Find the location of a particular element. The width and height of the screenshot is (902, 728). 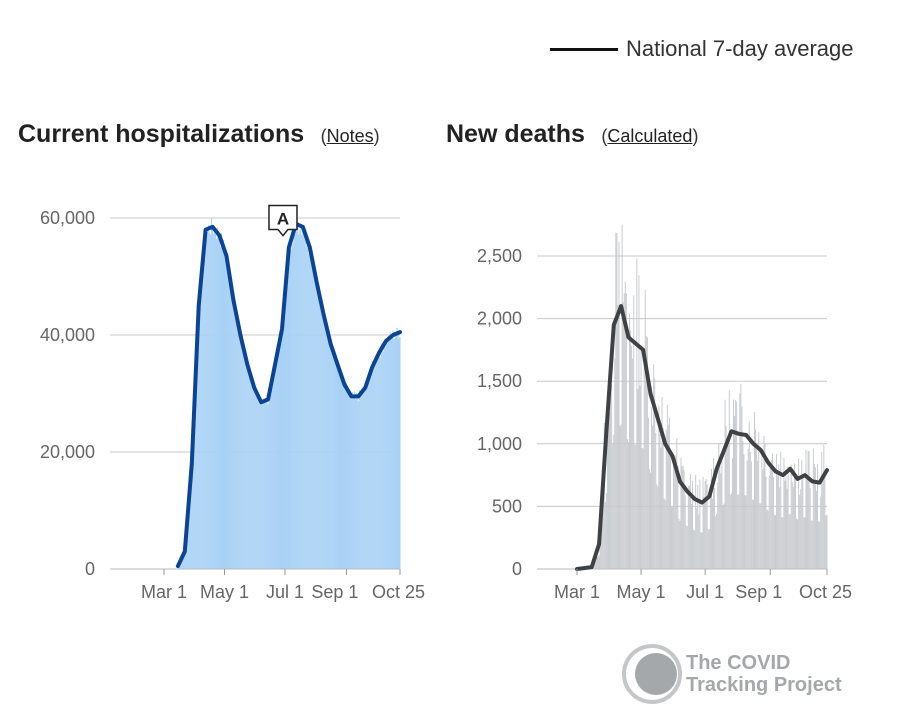

x-tick-label: Jul 1 is located at coordinates (285, 592).